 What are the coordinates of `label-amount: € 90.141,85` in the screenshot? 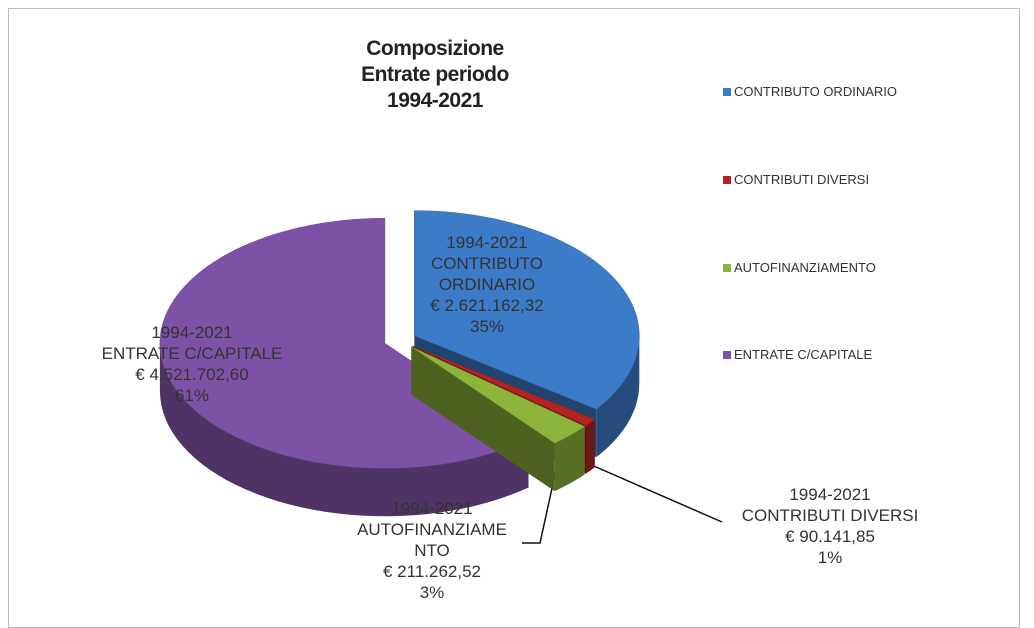 It's located at (830, 536).